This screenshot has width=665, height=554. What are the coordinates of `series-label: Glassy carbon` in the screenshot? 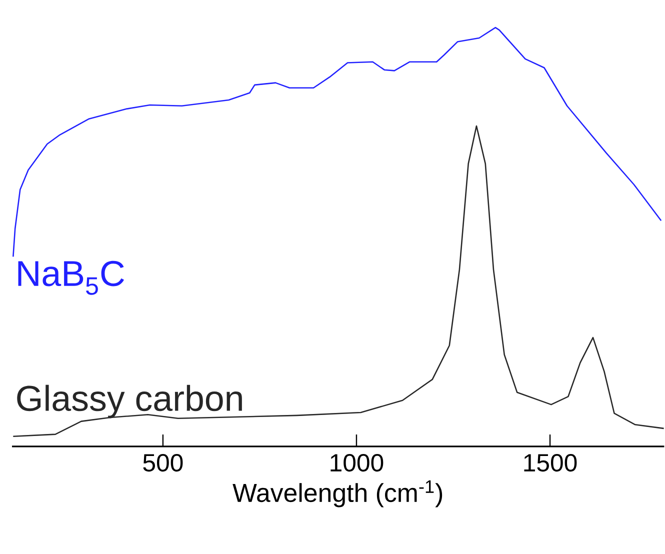 It's located at (129, 401).